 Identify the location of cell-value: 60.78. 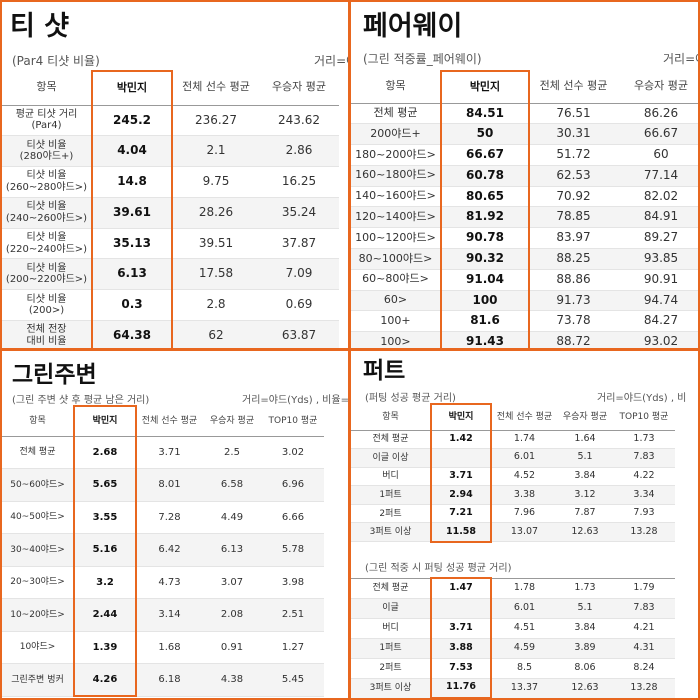
(485, 176).